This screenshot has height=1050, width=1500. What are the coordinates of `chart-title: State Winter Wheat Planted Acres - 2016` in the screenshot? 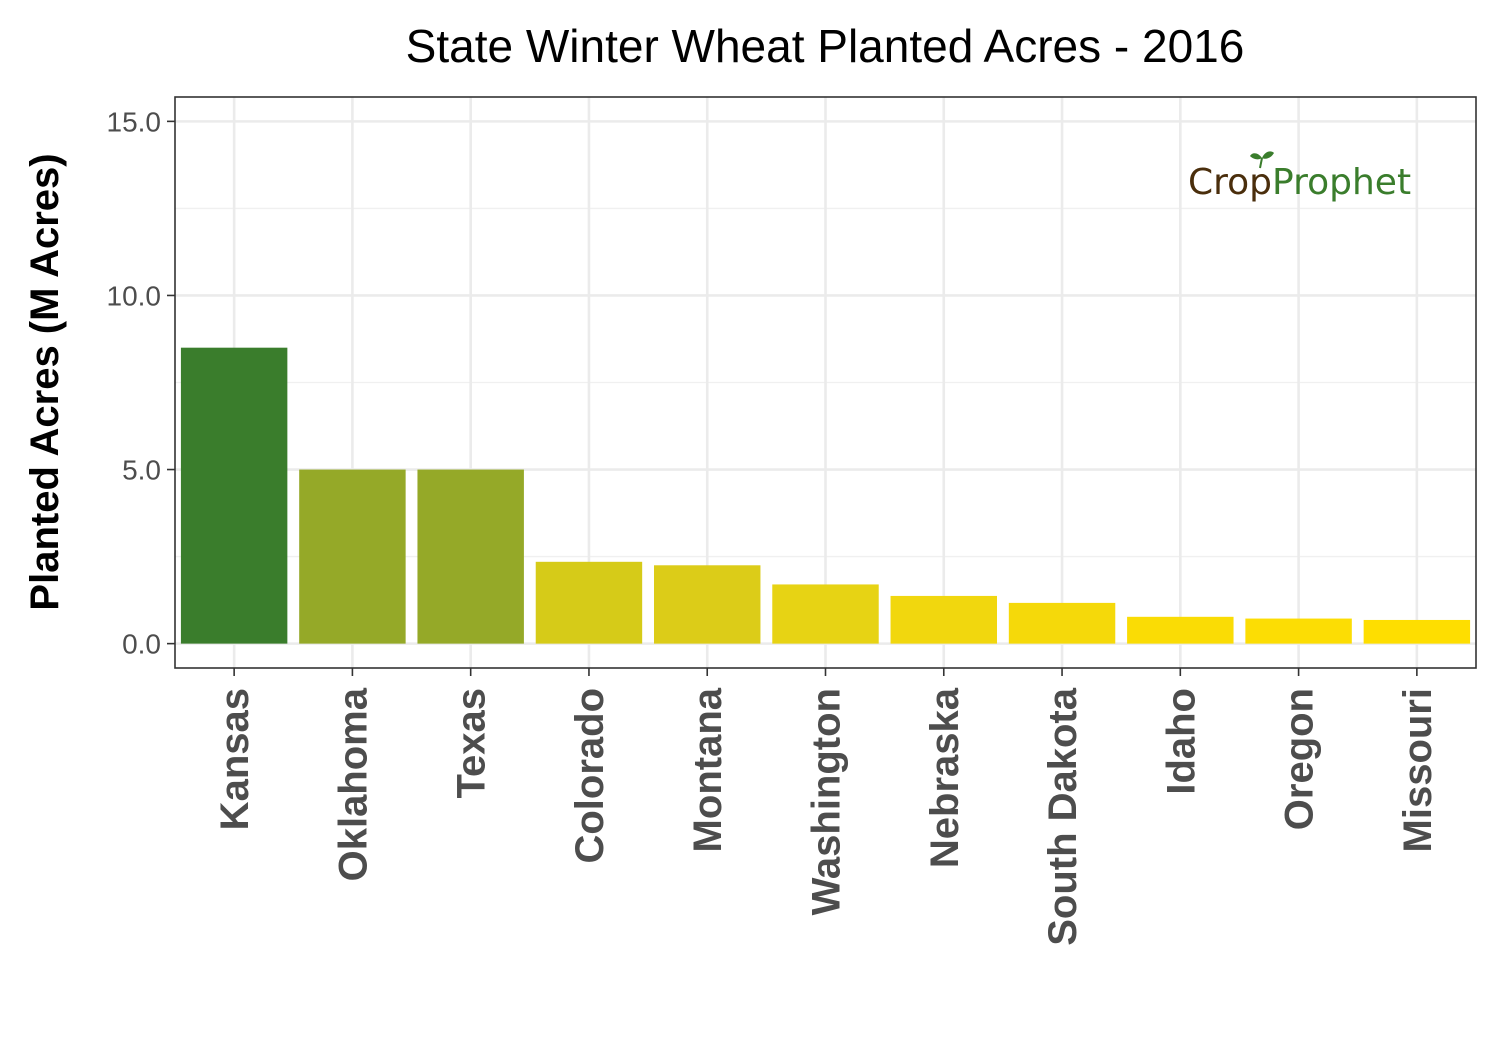 It's located at (825, 46).